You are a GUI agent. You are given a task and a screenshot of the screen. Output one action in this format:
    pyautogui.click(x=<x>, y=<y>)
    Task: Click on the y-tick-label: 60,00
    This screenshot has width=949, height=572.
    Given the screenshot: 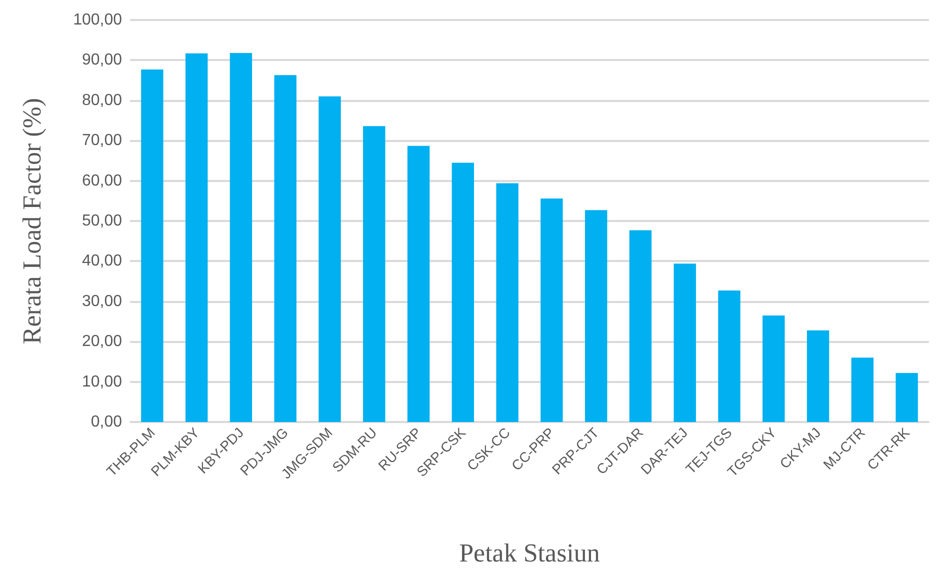 What is the action you would take?
    pyautogui.click(x=102, y=181)
    